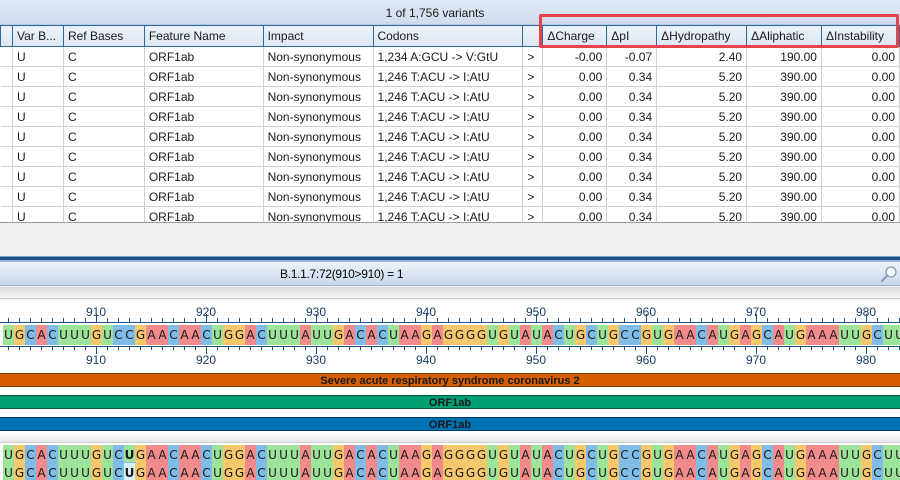  I want to click on magnifier-icon, so click(889, 274).